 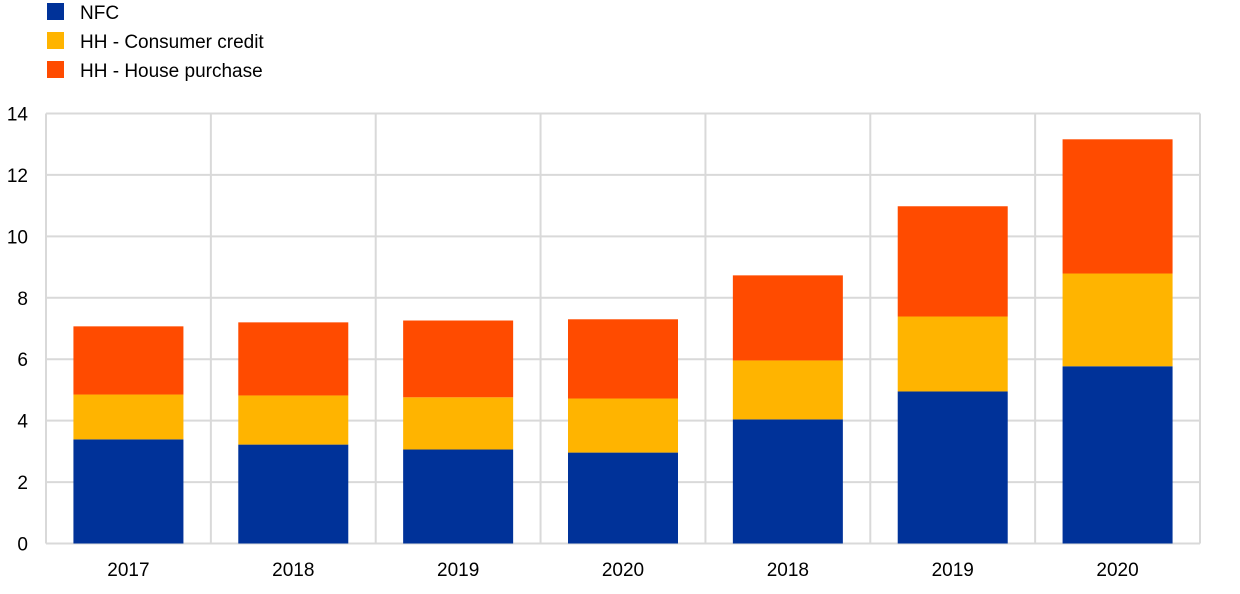 I want to click on x-axis-ticks: 2017 2018 2019 2020 2018 2019 2020, so click(x=622, y=570).